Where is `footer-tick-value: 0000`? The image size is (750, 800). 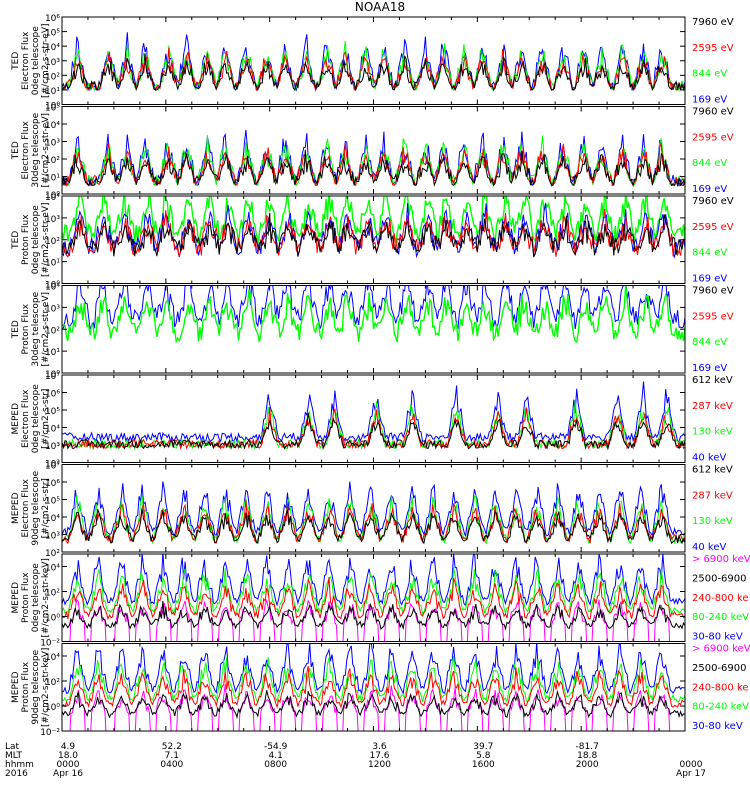
footer-tick-value: 0000 is located at coordinates (691, 765).